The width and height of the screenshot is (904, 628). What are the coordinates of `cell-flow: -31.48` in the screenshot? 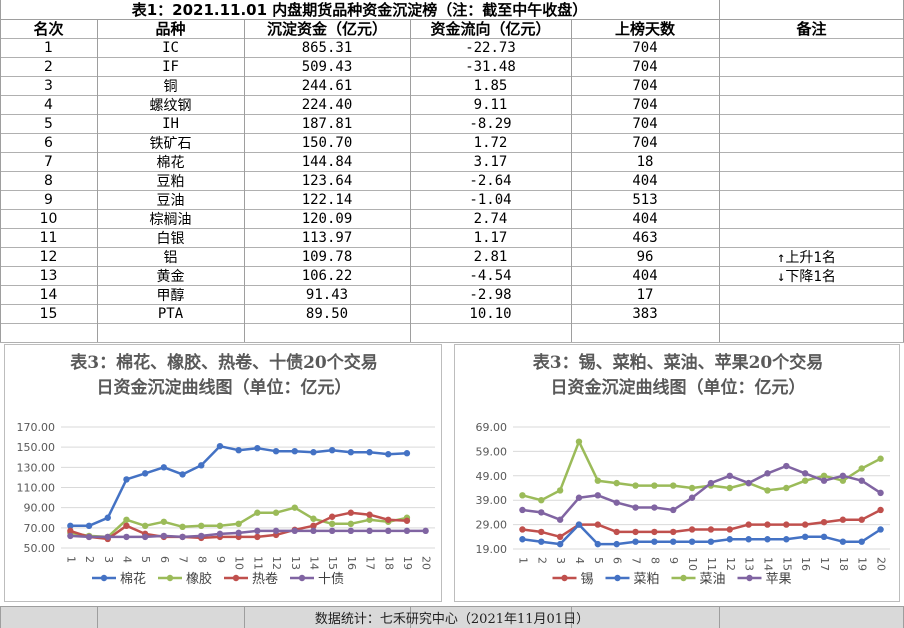 It's located at (490, 66).